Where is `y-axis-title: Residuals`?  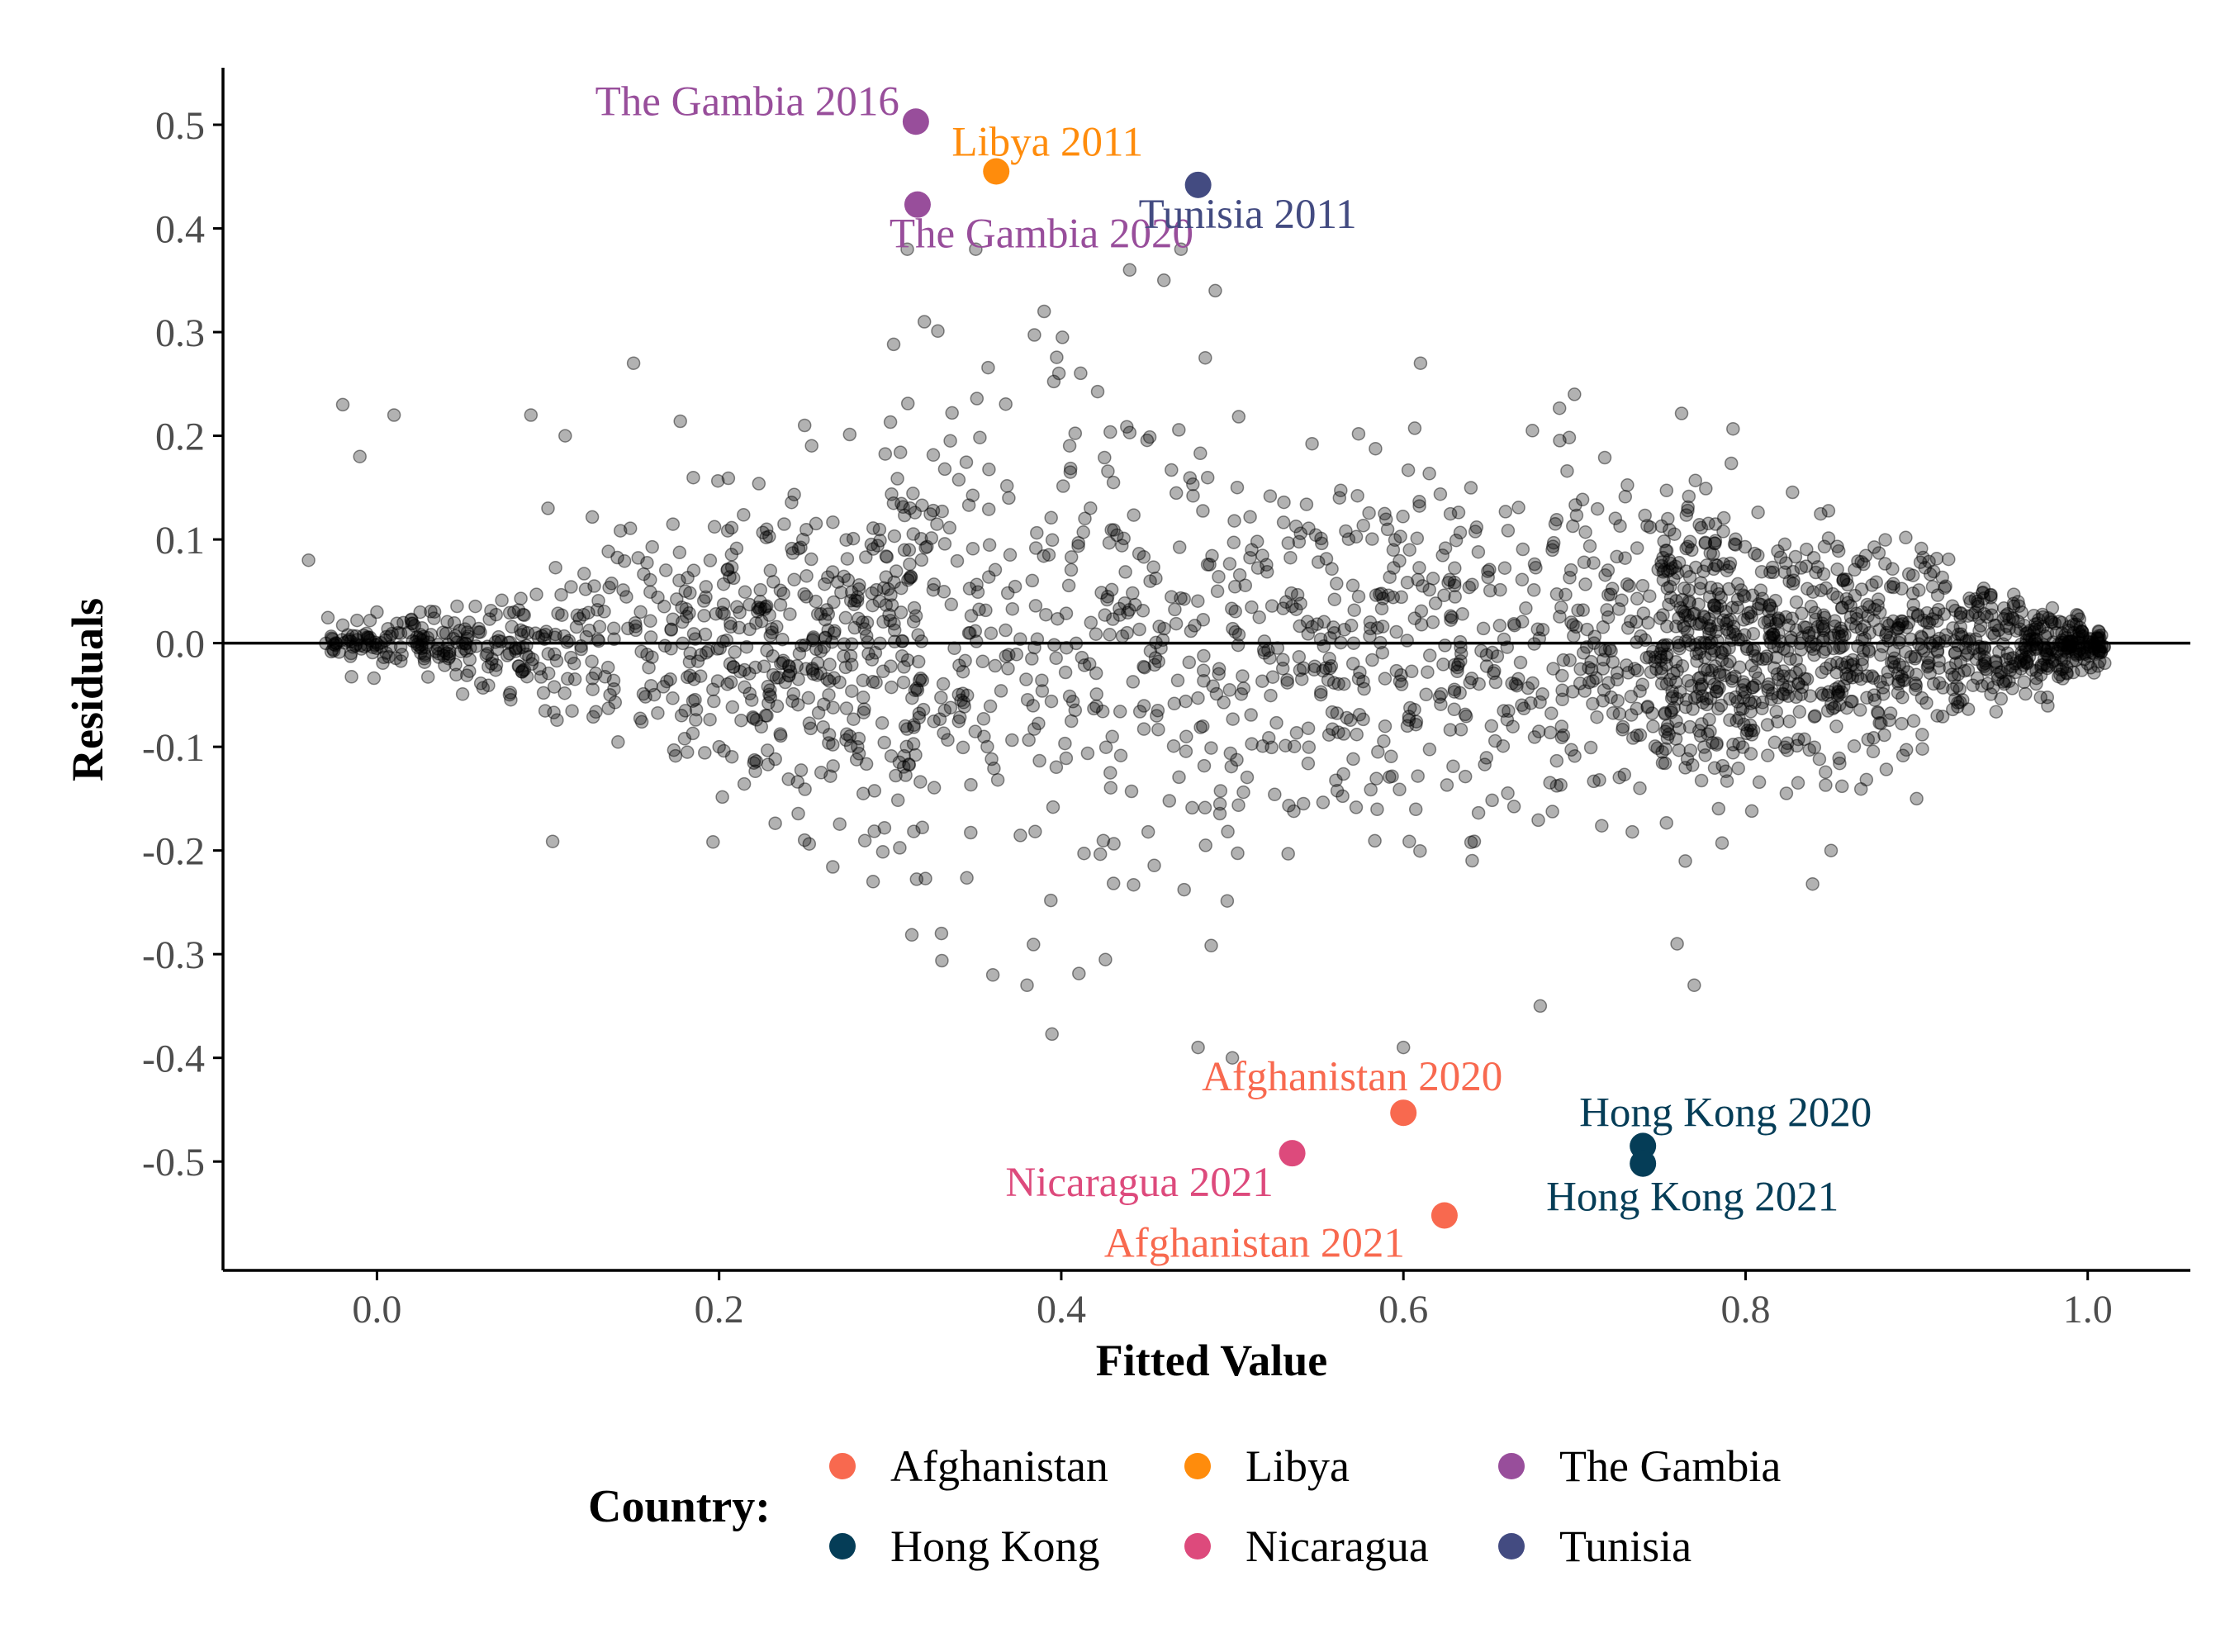 y-axis-title: Residuals is located at coordinates (87, 689).